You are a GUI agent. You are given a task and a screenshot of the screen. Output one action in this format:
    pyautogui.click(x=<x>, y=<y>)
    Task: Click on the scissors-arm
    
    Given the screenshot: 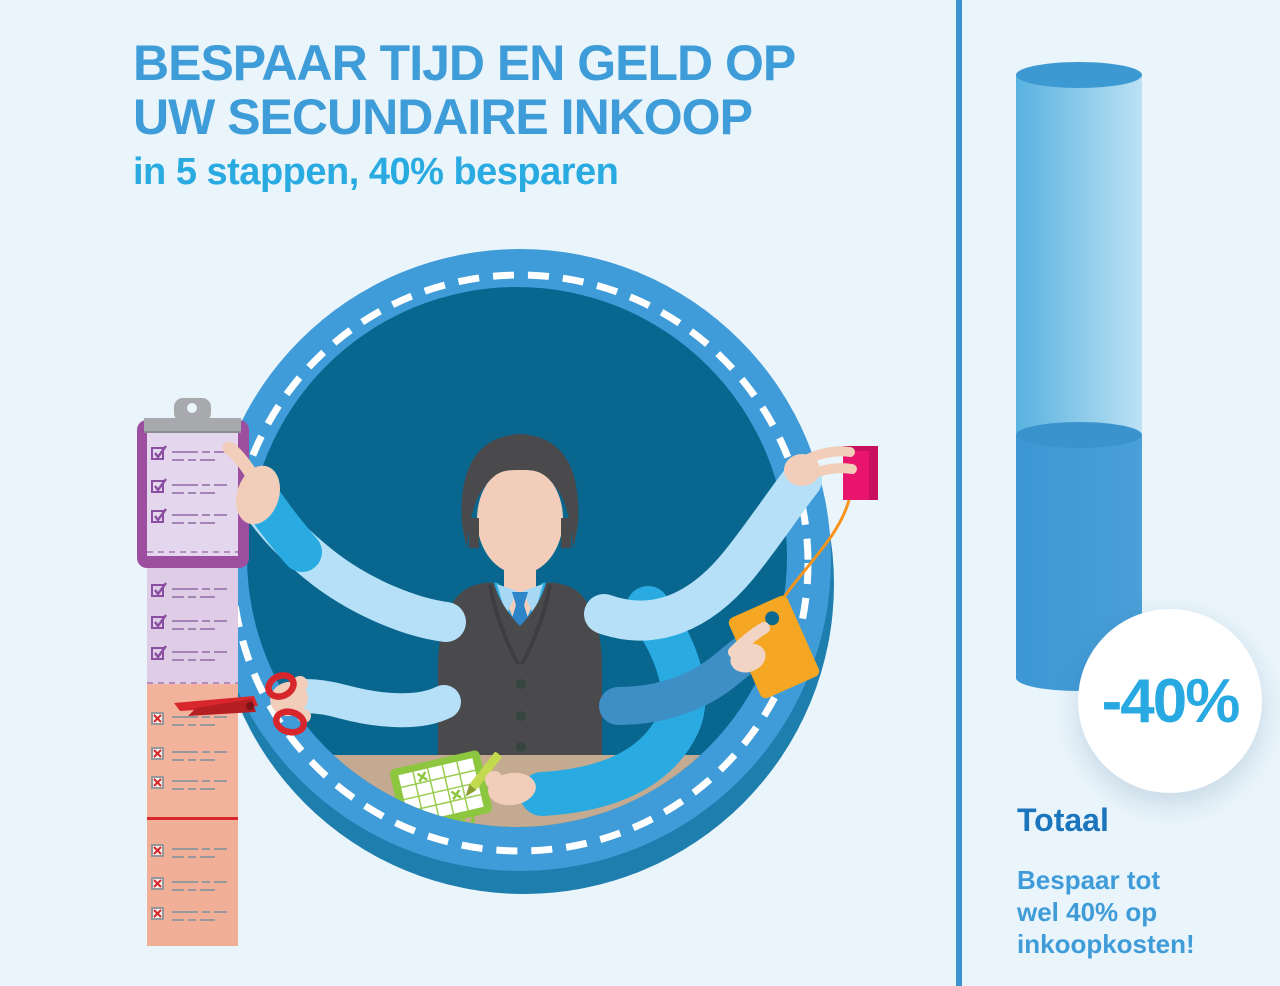 What is the action you would take?
    pyautogui.click(x=374, y=703)
    